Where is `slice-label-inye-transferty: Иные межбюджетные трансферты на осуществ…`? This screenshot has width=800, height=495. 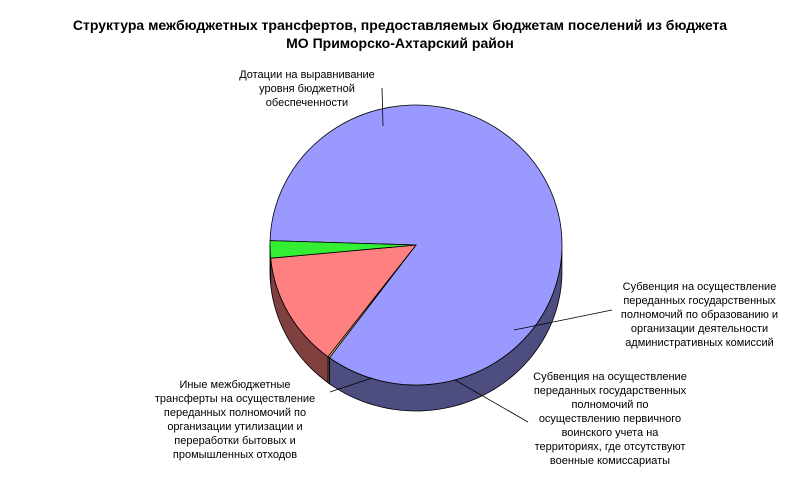
slice-label-inye-transferty: Иные межбюджетные трансферты на осуществ… is located at coordinates (235, 420).